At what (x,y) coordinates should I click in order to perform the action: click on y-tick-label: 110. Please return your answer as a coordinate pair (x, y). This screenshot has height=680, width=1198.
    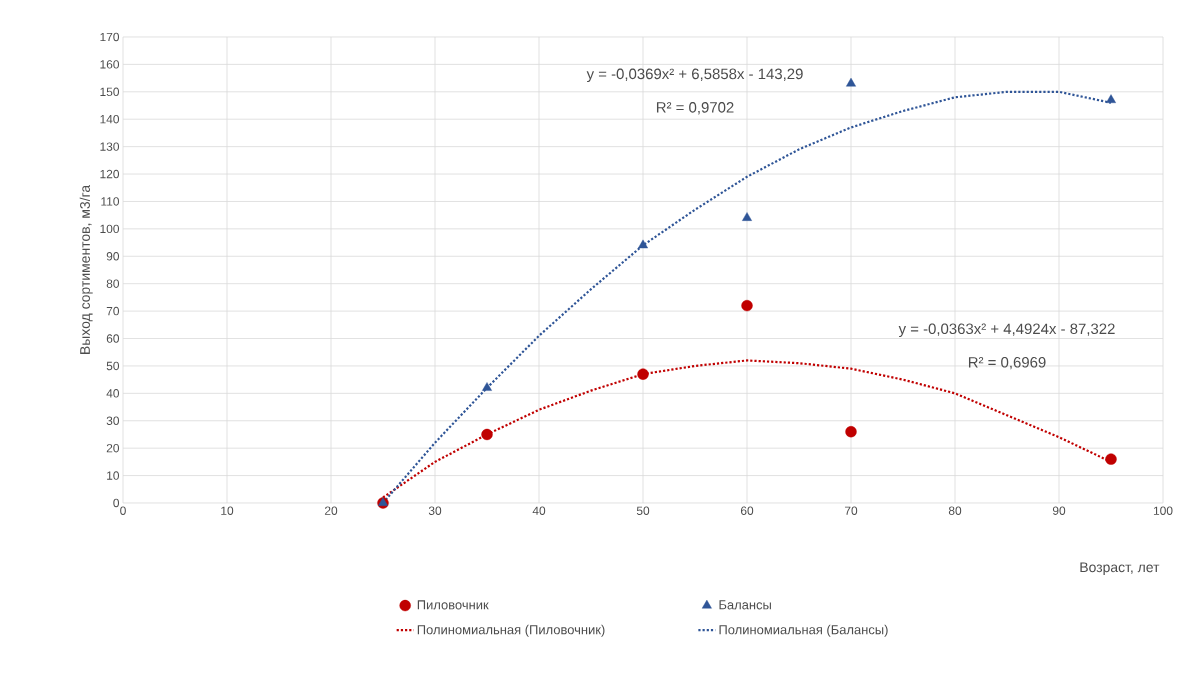
    Looking at the image, I should click on (110, 201).